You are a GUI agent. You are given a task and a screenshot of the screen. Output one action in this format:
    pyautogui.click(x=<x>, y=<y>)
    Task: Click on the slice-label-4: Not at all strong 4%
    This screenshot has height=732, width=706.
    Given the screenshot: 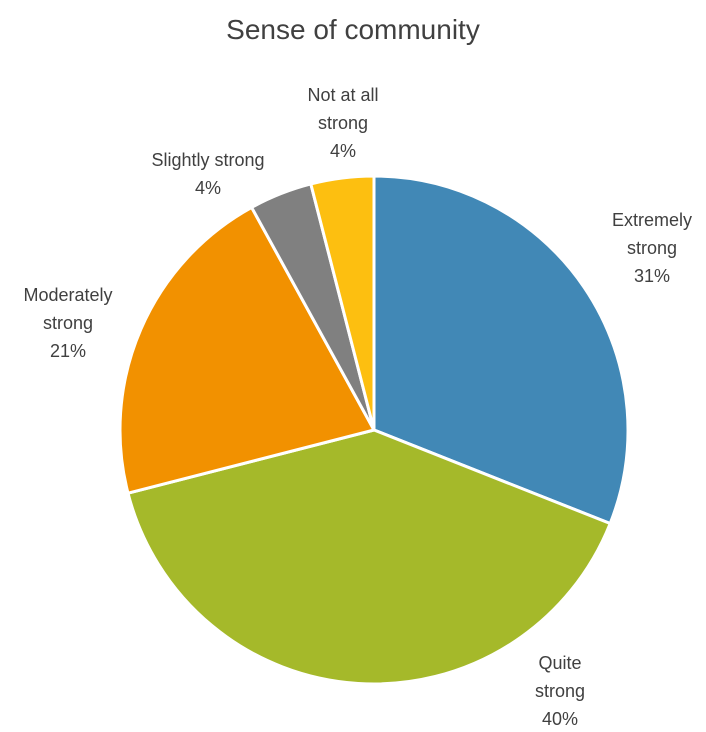 What is the action you would take?
    pyautogui.click(x=342, y=123)
    